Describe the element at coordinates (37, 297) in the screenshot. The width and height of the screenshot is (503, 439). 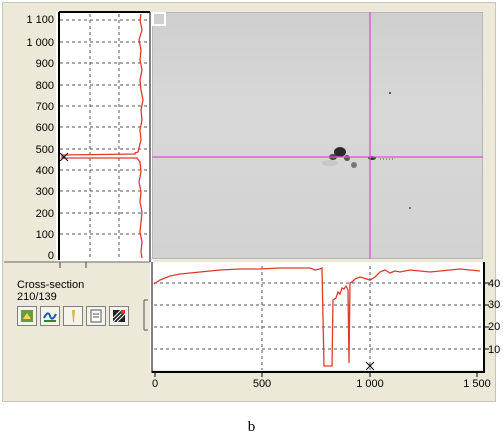
I see `cross-section-value: 210/139` at that location.